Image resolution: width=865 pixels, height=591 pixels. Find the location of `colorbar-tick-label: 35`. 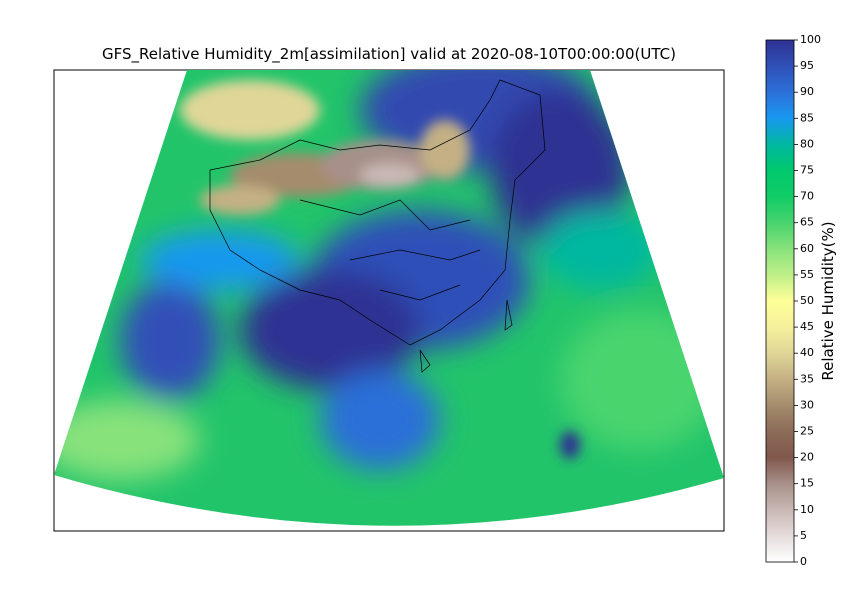

colorbar-tick-label: 35 is located at coordinates (807, 378).